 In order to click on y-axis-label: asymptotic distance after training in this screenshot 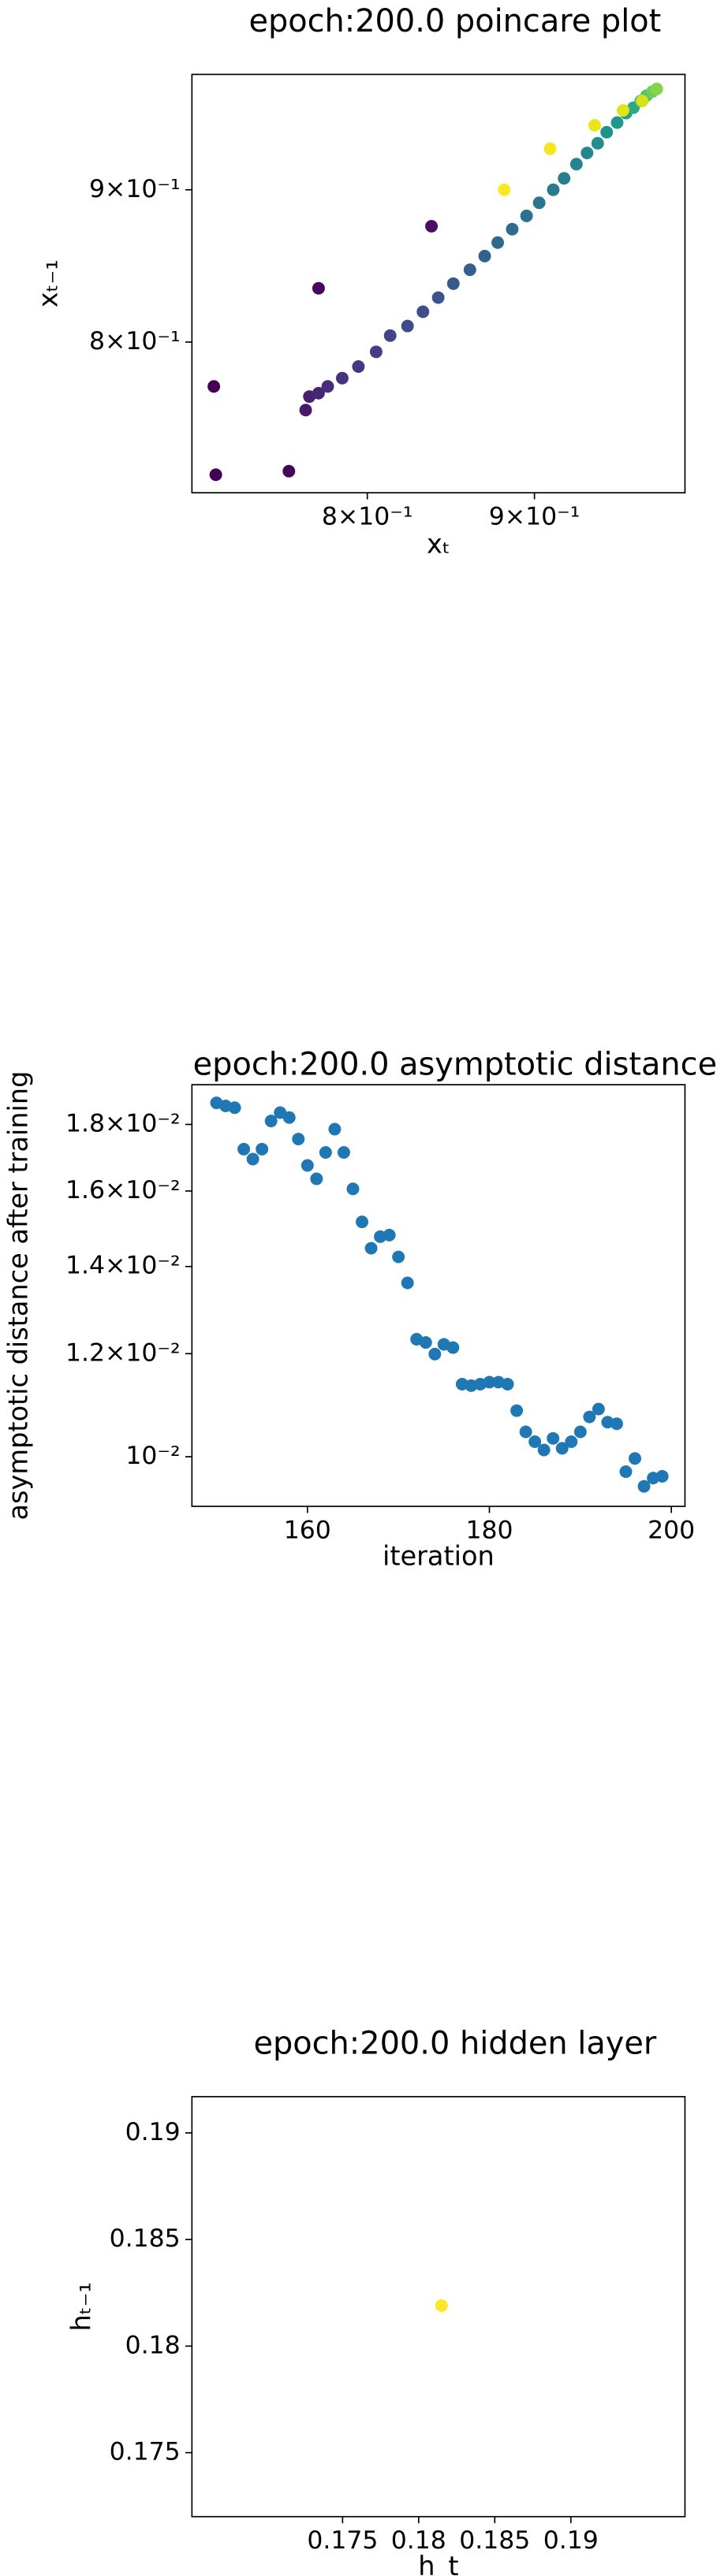, I will do `click(18, 1296)`.